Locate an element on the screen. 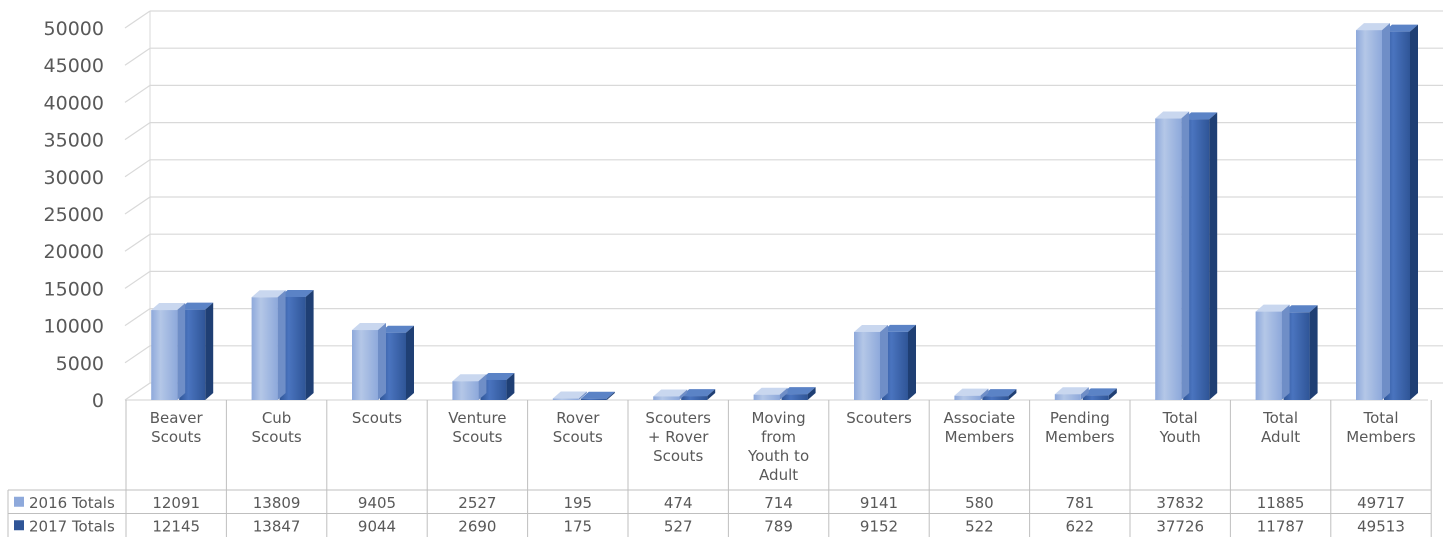 Image resolution: width=1448 pixels, height=542 pixels. legend-label: 2017 Totals is located at coordinates (72, 526).